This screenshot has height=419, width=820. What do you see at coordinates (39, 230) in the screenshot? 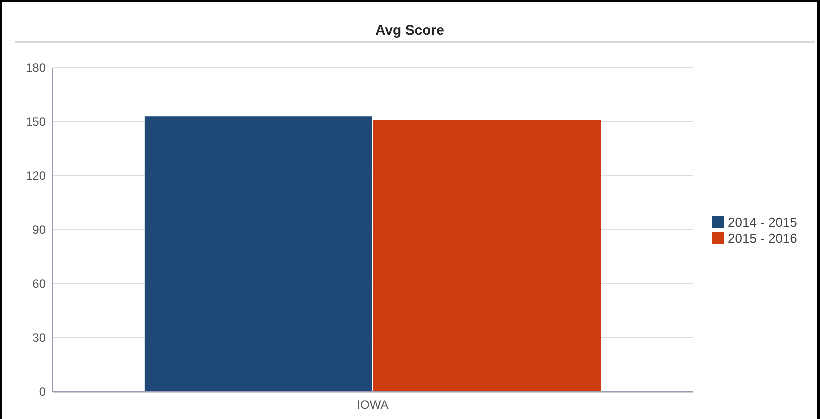
I see `y-tick-label: 90` at bounding box center [39, 230].